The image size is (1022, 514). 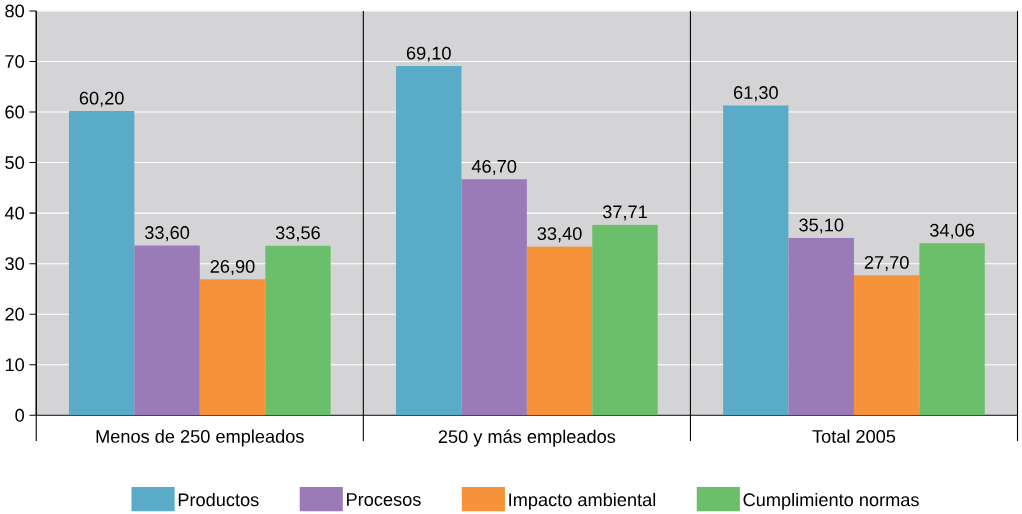 What do you see at coordinates (831, 501) in the screenshot?
I see `legend-label: Cumplimiento normas` at bounding box center [831, 501].